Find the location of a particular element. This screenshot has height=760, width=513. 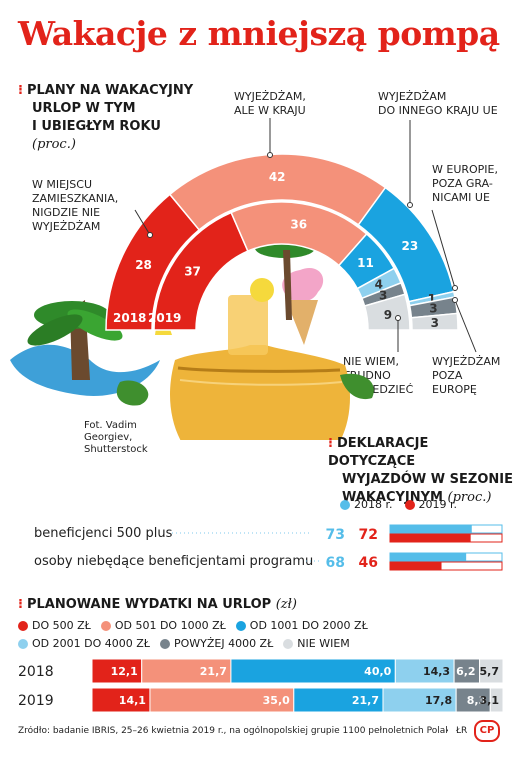

legend-item-2018: 2018 r. is located at coordinates (366, 504).